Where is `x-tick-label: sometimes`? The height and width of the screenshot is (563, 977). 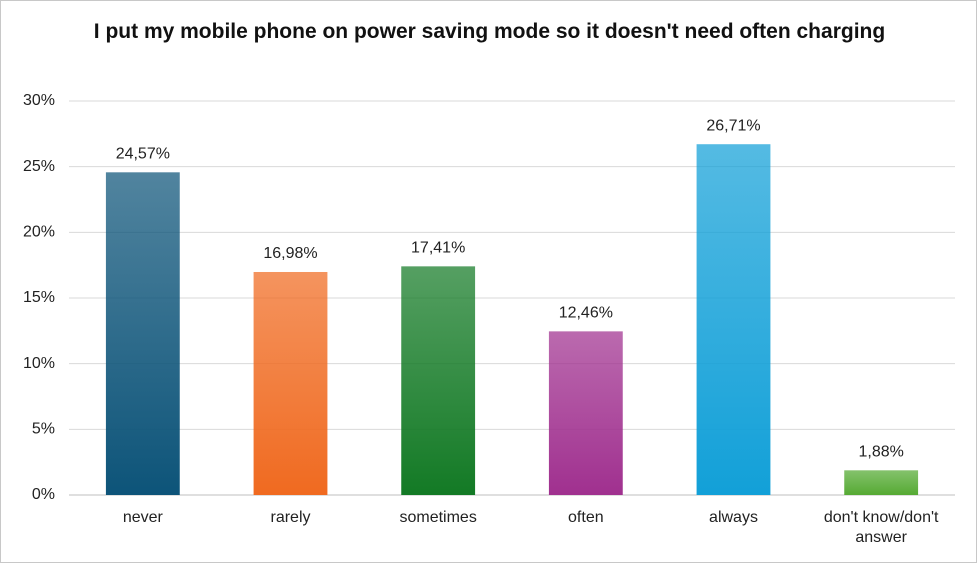
x-tick-label: sometimes is located at coordinates (438, 517).